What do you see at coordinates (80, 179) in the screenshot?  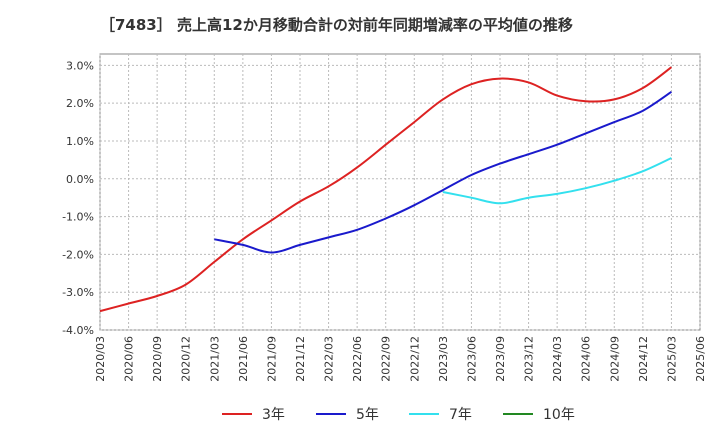 I see `y-tick-label: 0.0%` at bounding box center [80, 179].